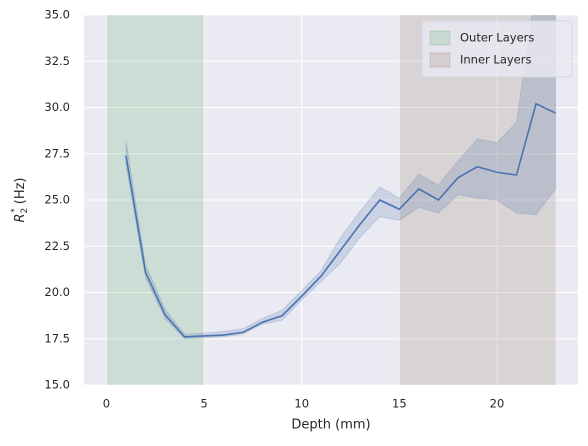 Image resolution: width=588 pixels, height=446 pixels. Describe the element at coordinates (399, 404) in the screenshot. I see `x-tick-label: 15` at that location.